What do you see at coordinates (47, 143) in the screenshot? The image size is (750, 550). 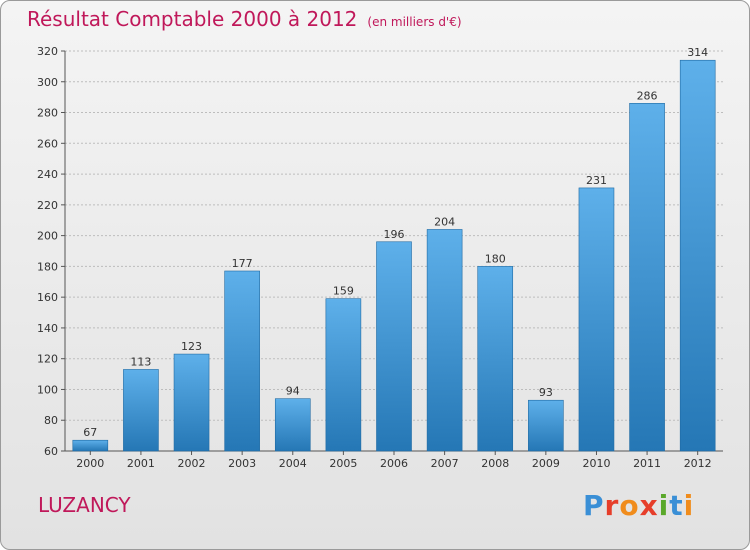 I see `y-tick-label: 260` at bounding box center [47, 143].